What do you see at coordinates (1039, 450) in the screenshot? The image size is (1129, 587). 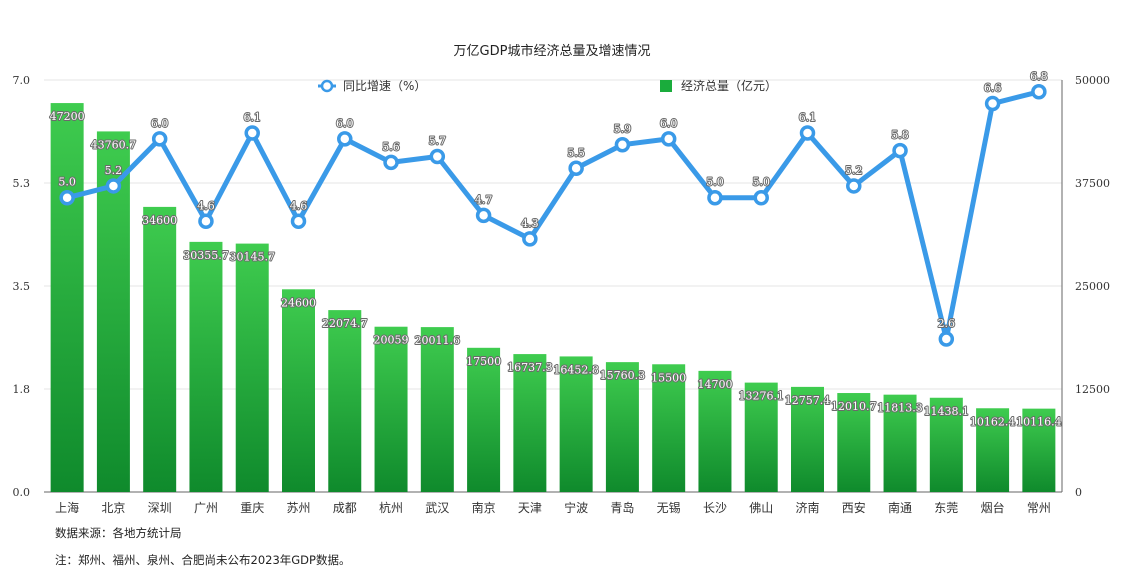 I see `bar-常州` at bounding box center [1039, 450].